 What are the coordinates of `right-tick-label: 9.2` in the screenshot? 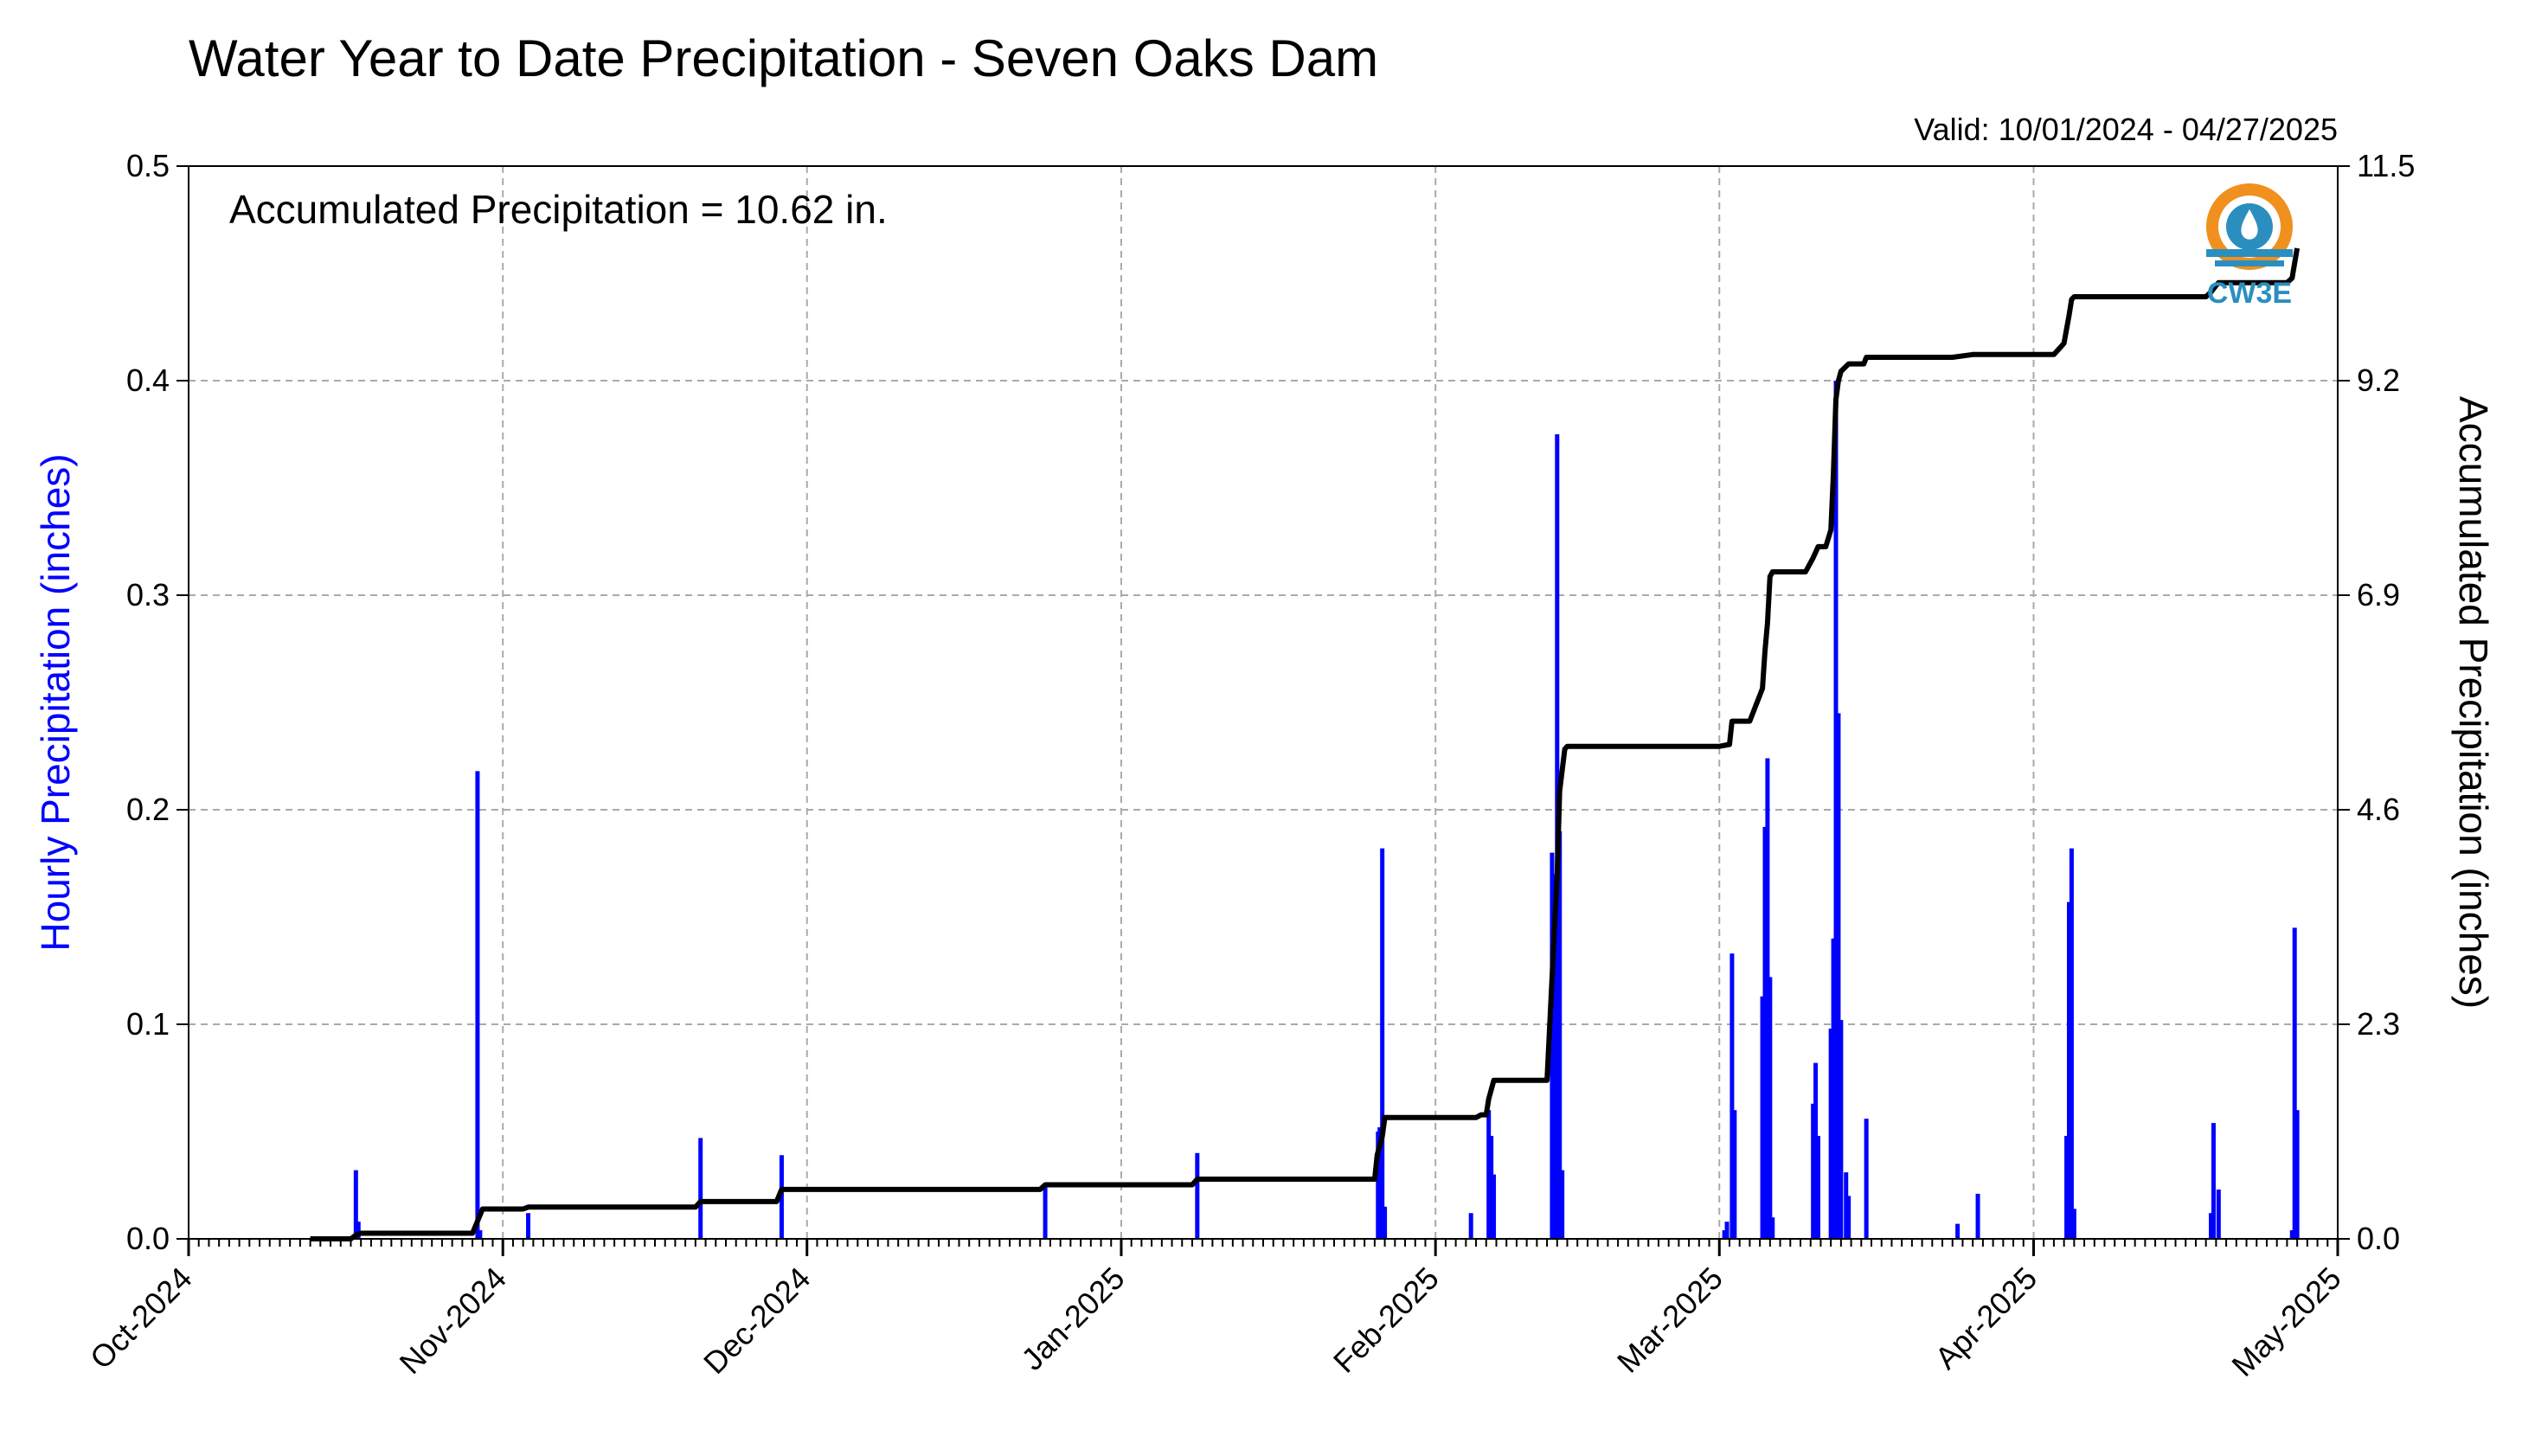 It's located at (2378, 380).